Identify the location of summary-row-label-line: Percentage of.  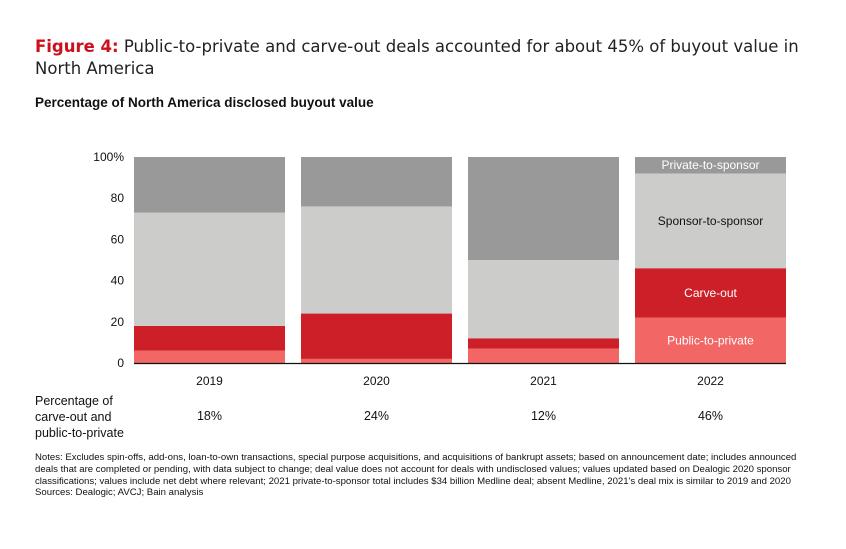
(74, 401).